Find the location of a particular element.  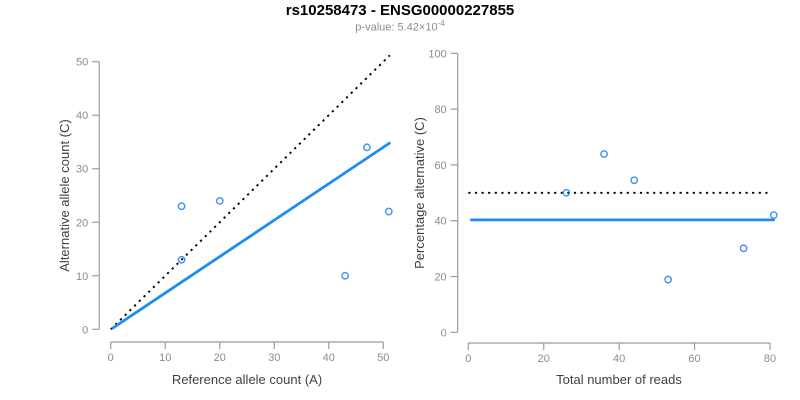

pvalue-text: p-value: 5.42×10 is located at coordinates (396, 27).